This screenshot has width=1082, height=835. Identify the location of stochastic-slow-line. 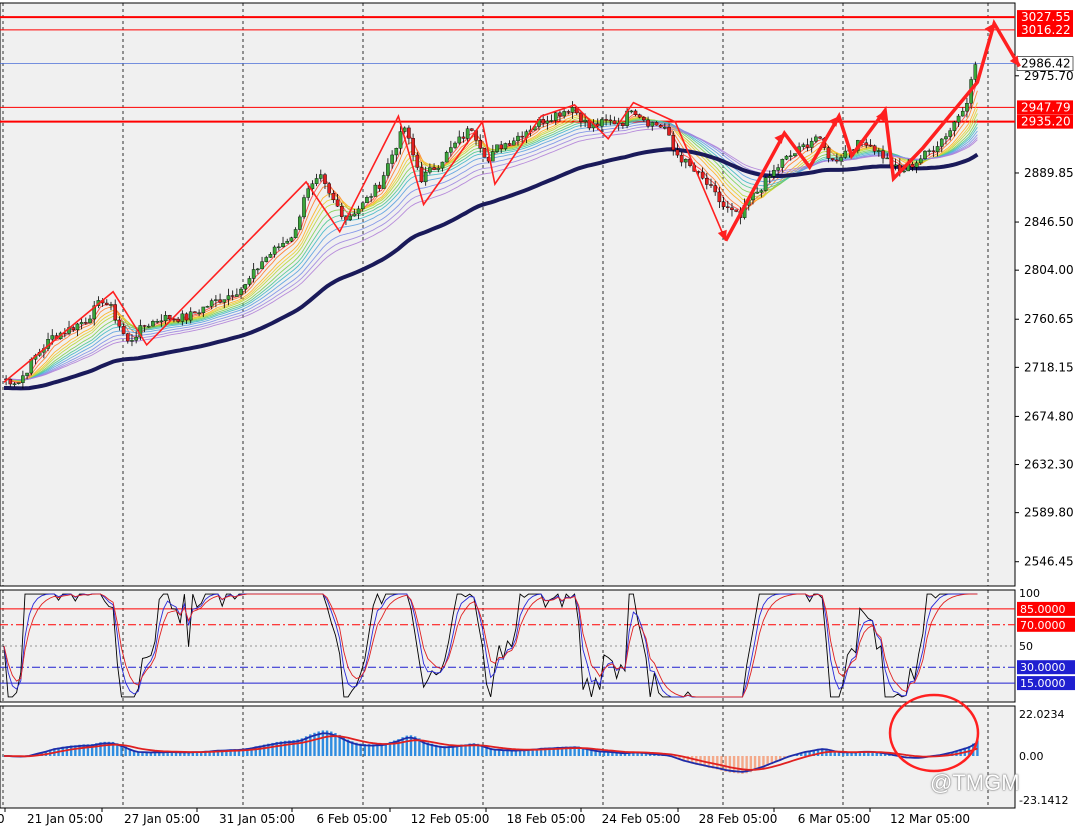
(490, 645).